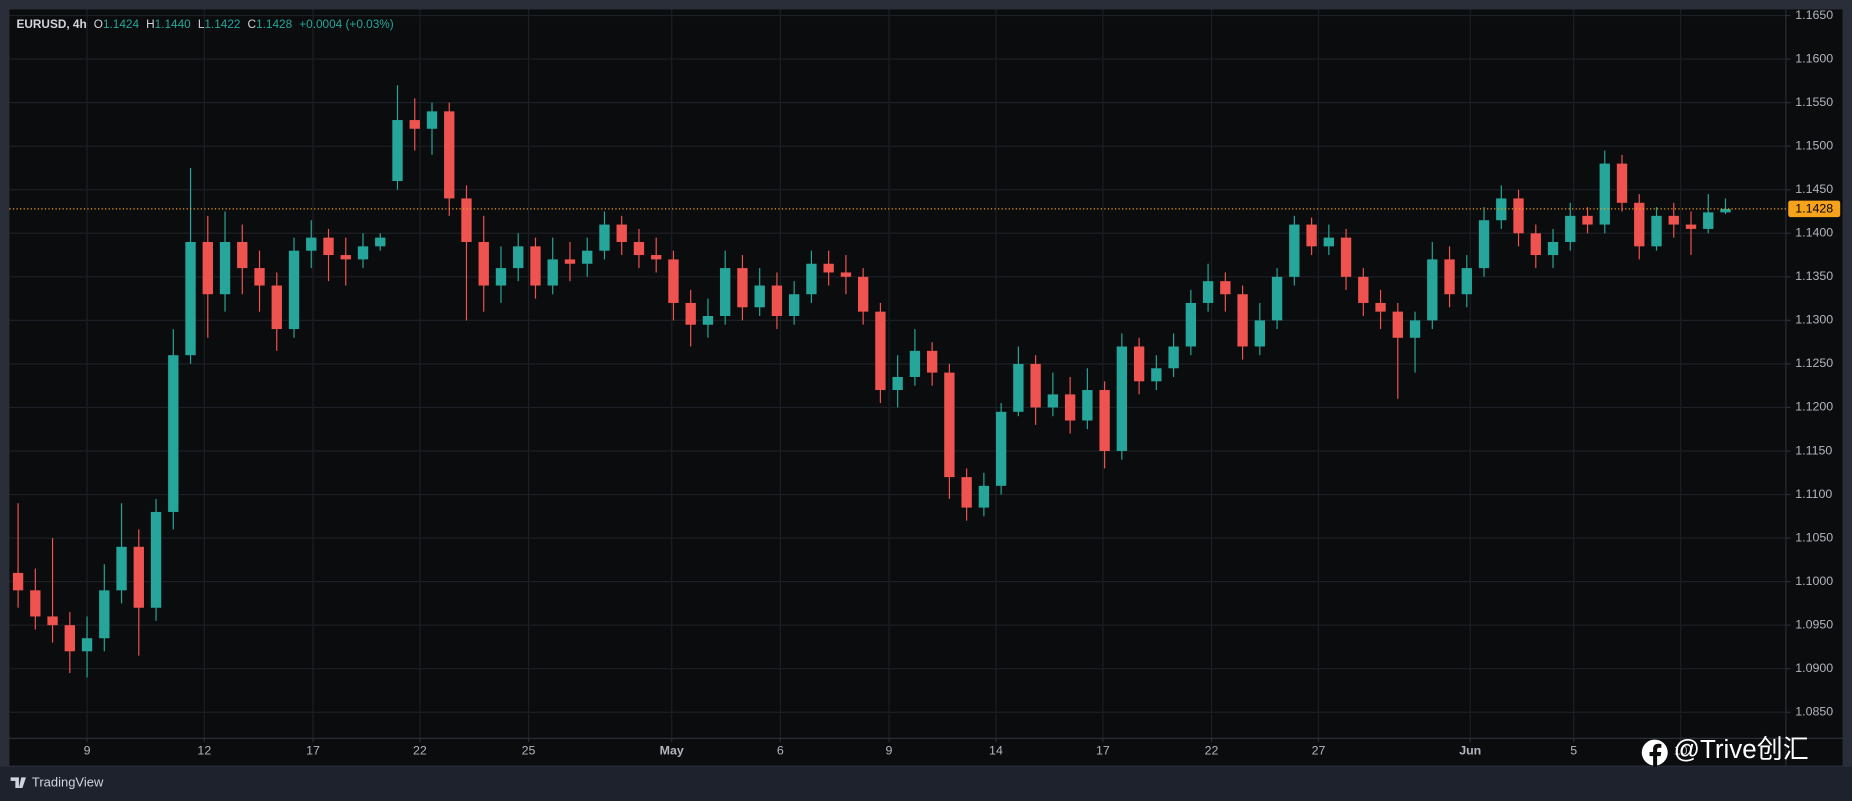 This screenshot has height=801, width=1852. What do you see at coordinates (1814, 320) in the screenshot?
I see `y-tick-label: 1.1300` at bounding box center [1814, 320].